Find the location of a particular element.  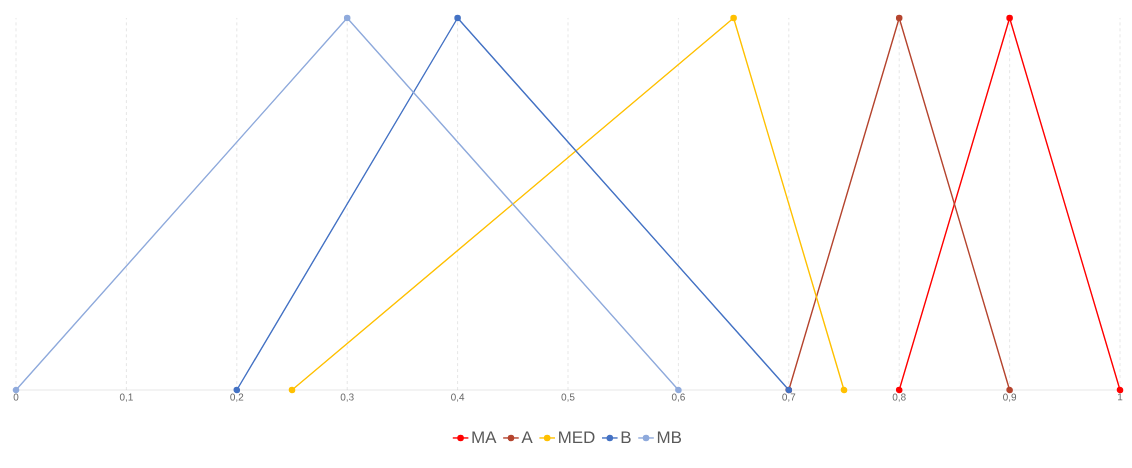

x-tick-label: 0,4 is located at coordinates (458, 397).